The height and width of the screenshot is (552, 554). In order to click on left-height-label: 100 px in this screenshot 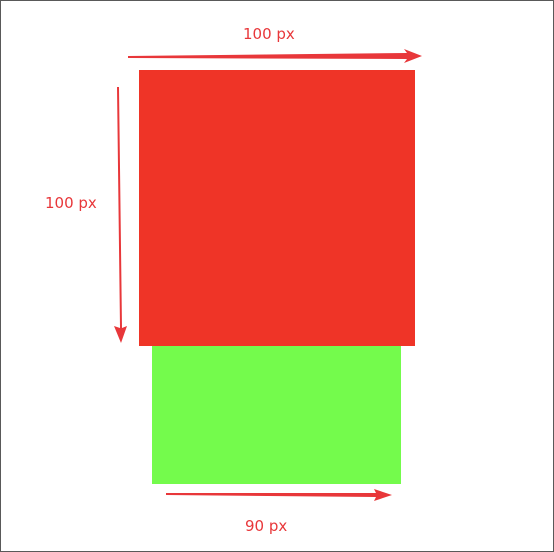, I will do `click(71, 203)`.